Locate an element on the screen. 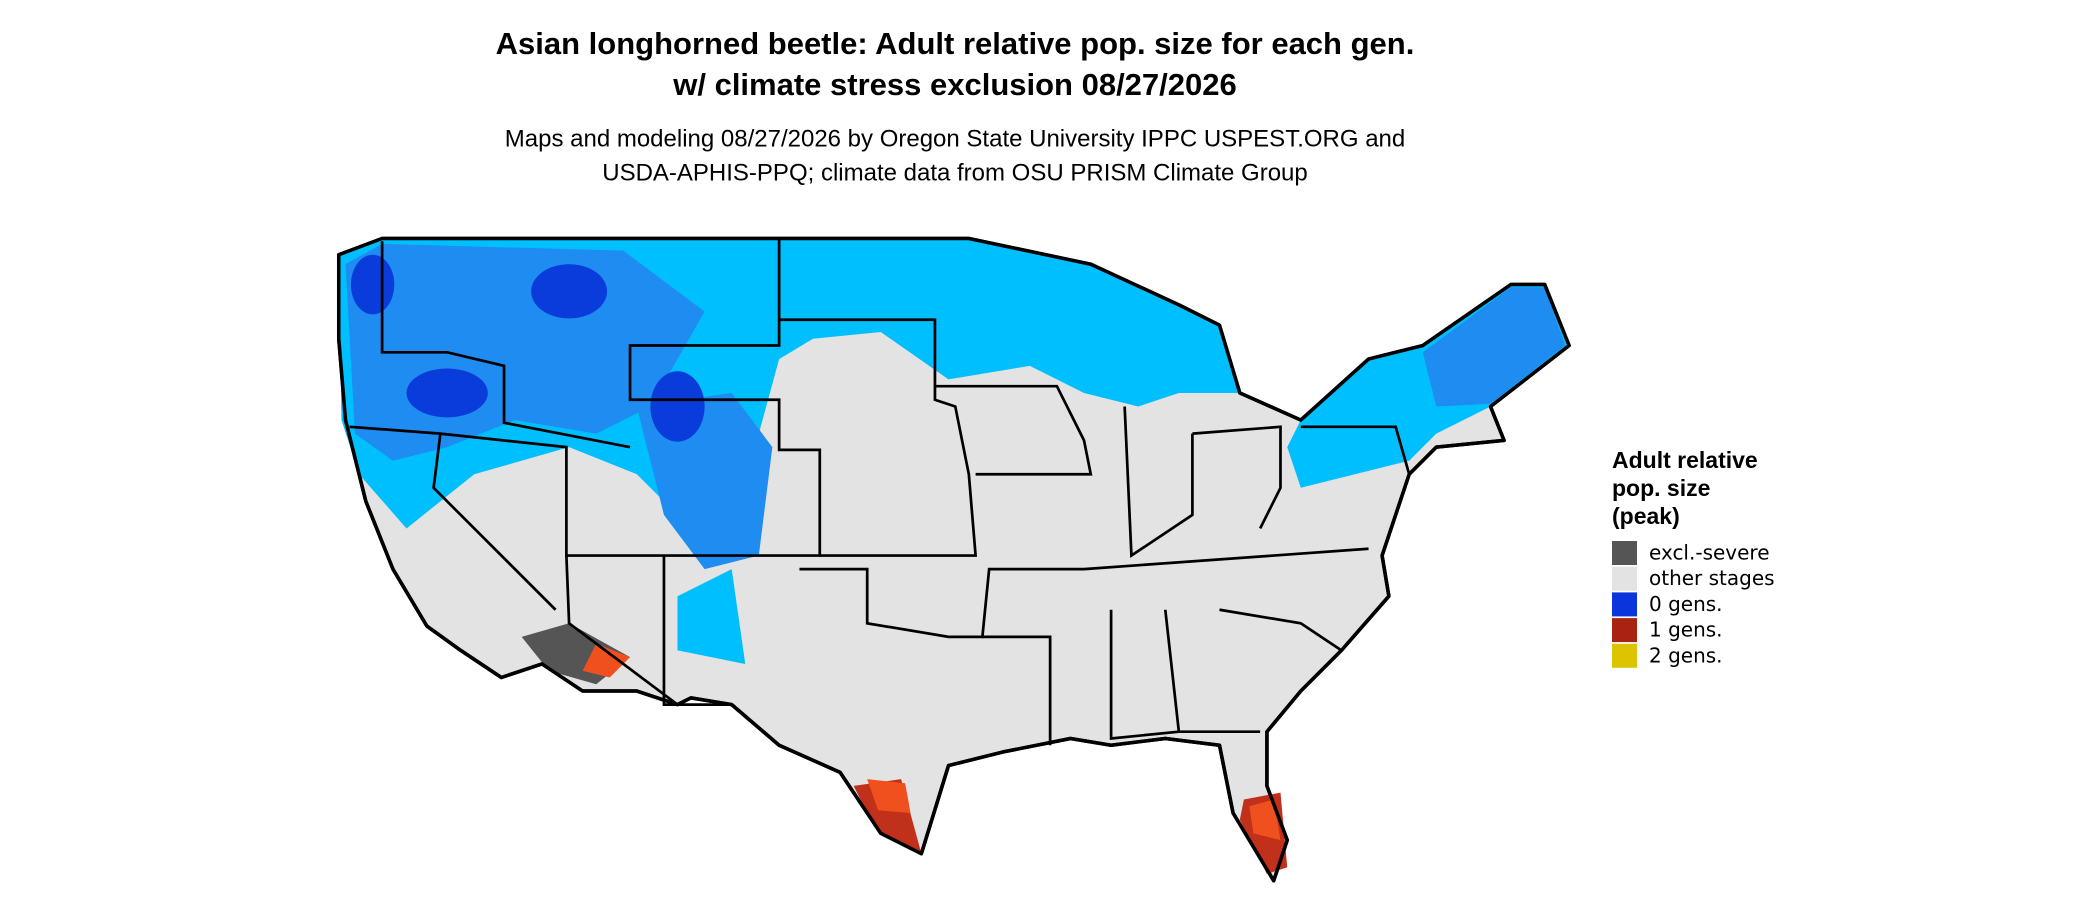  legend-label: 1 gens. is located at coordinates (1686, 630).